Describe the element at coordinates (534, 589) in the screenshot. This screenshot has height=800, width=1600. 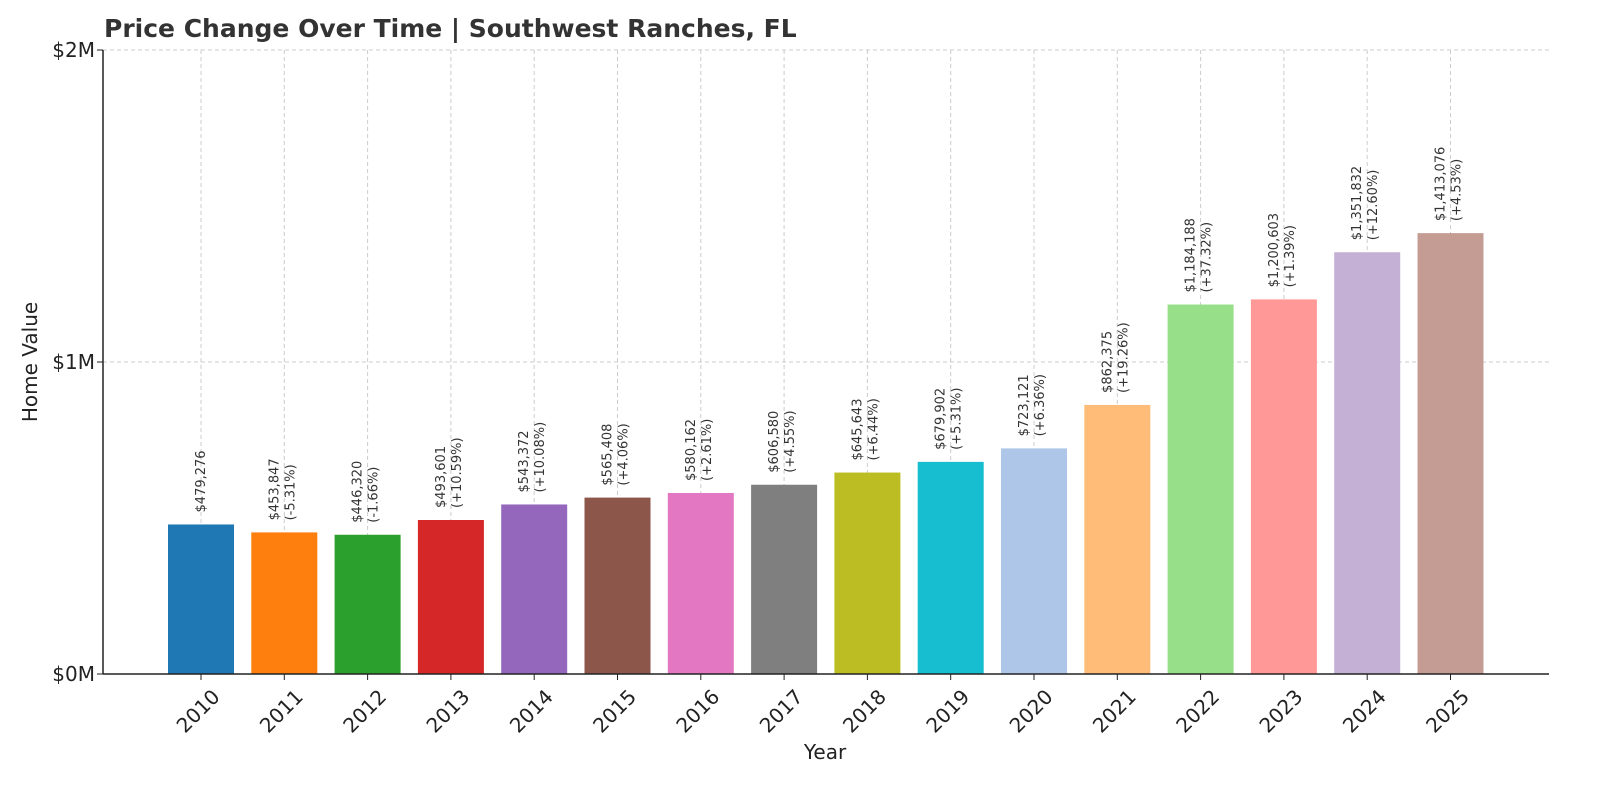
I see `bar-2014` at that location.